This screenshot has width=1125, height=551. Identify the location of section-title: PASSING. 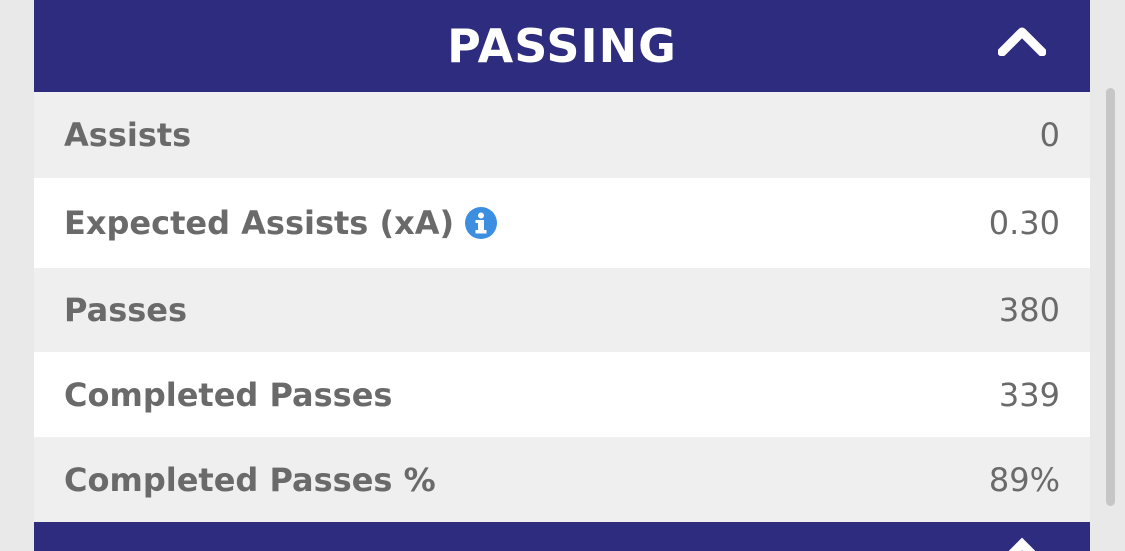
(562, 46).